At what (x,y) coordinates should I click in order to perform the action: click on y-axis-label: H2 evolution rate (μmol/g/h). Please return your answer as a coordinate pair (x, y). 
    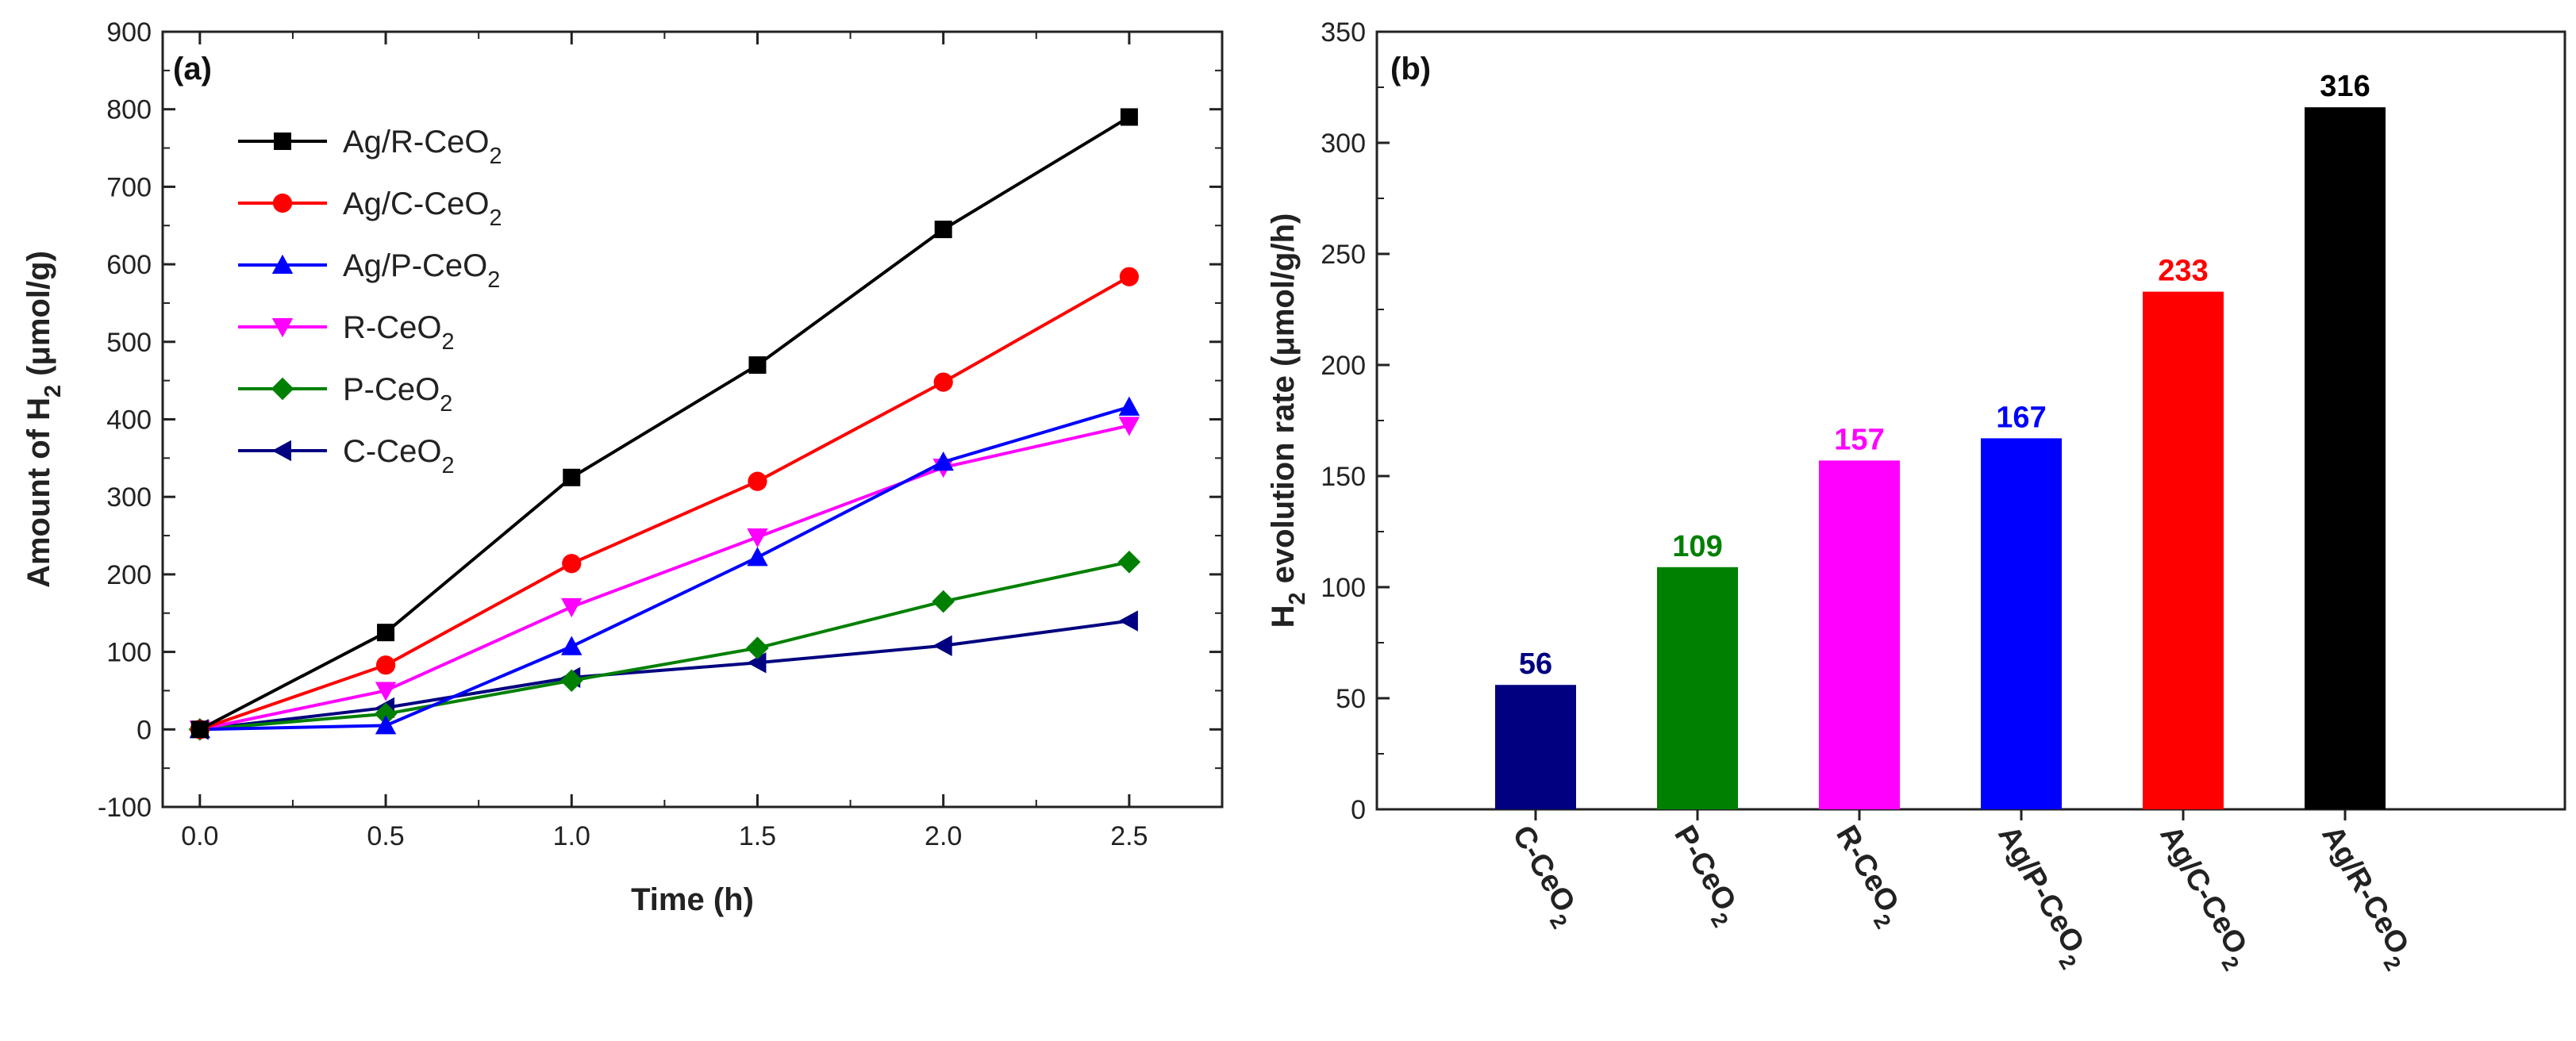
    Looking at the image, I should click on (1288, 420).